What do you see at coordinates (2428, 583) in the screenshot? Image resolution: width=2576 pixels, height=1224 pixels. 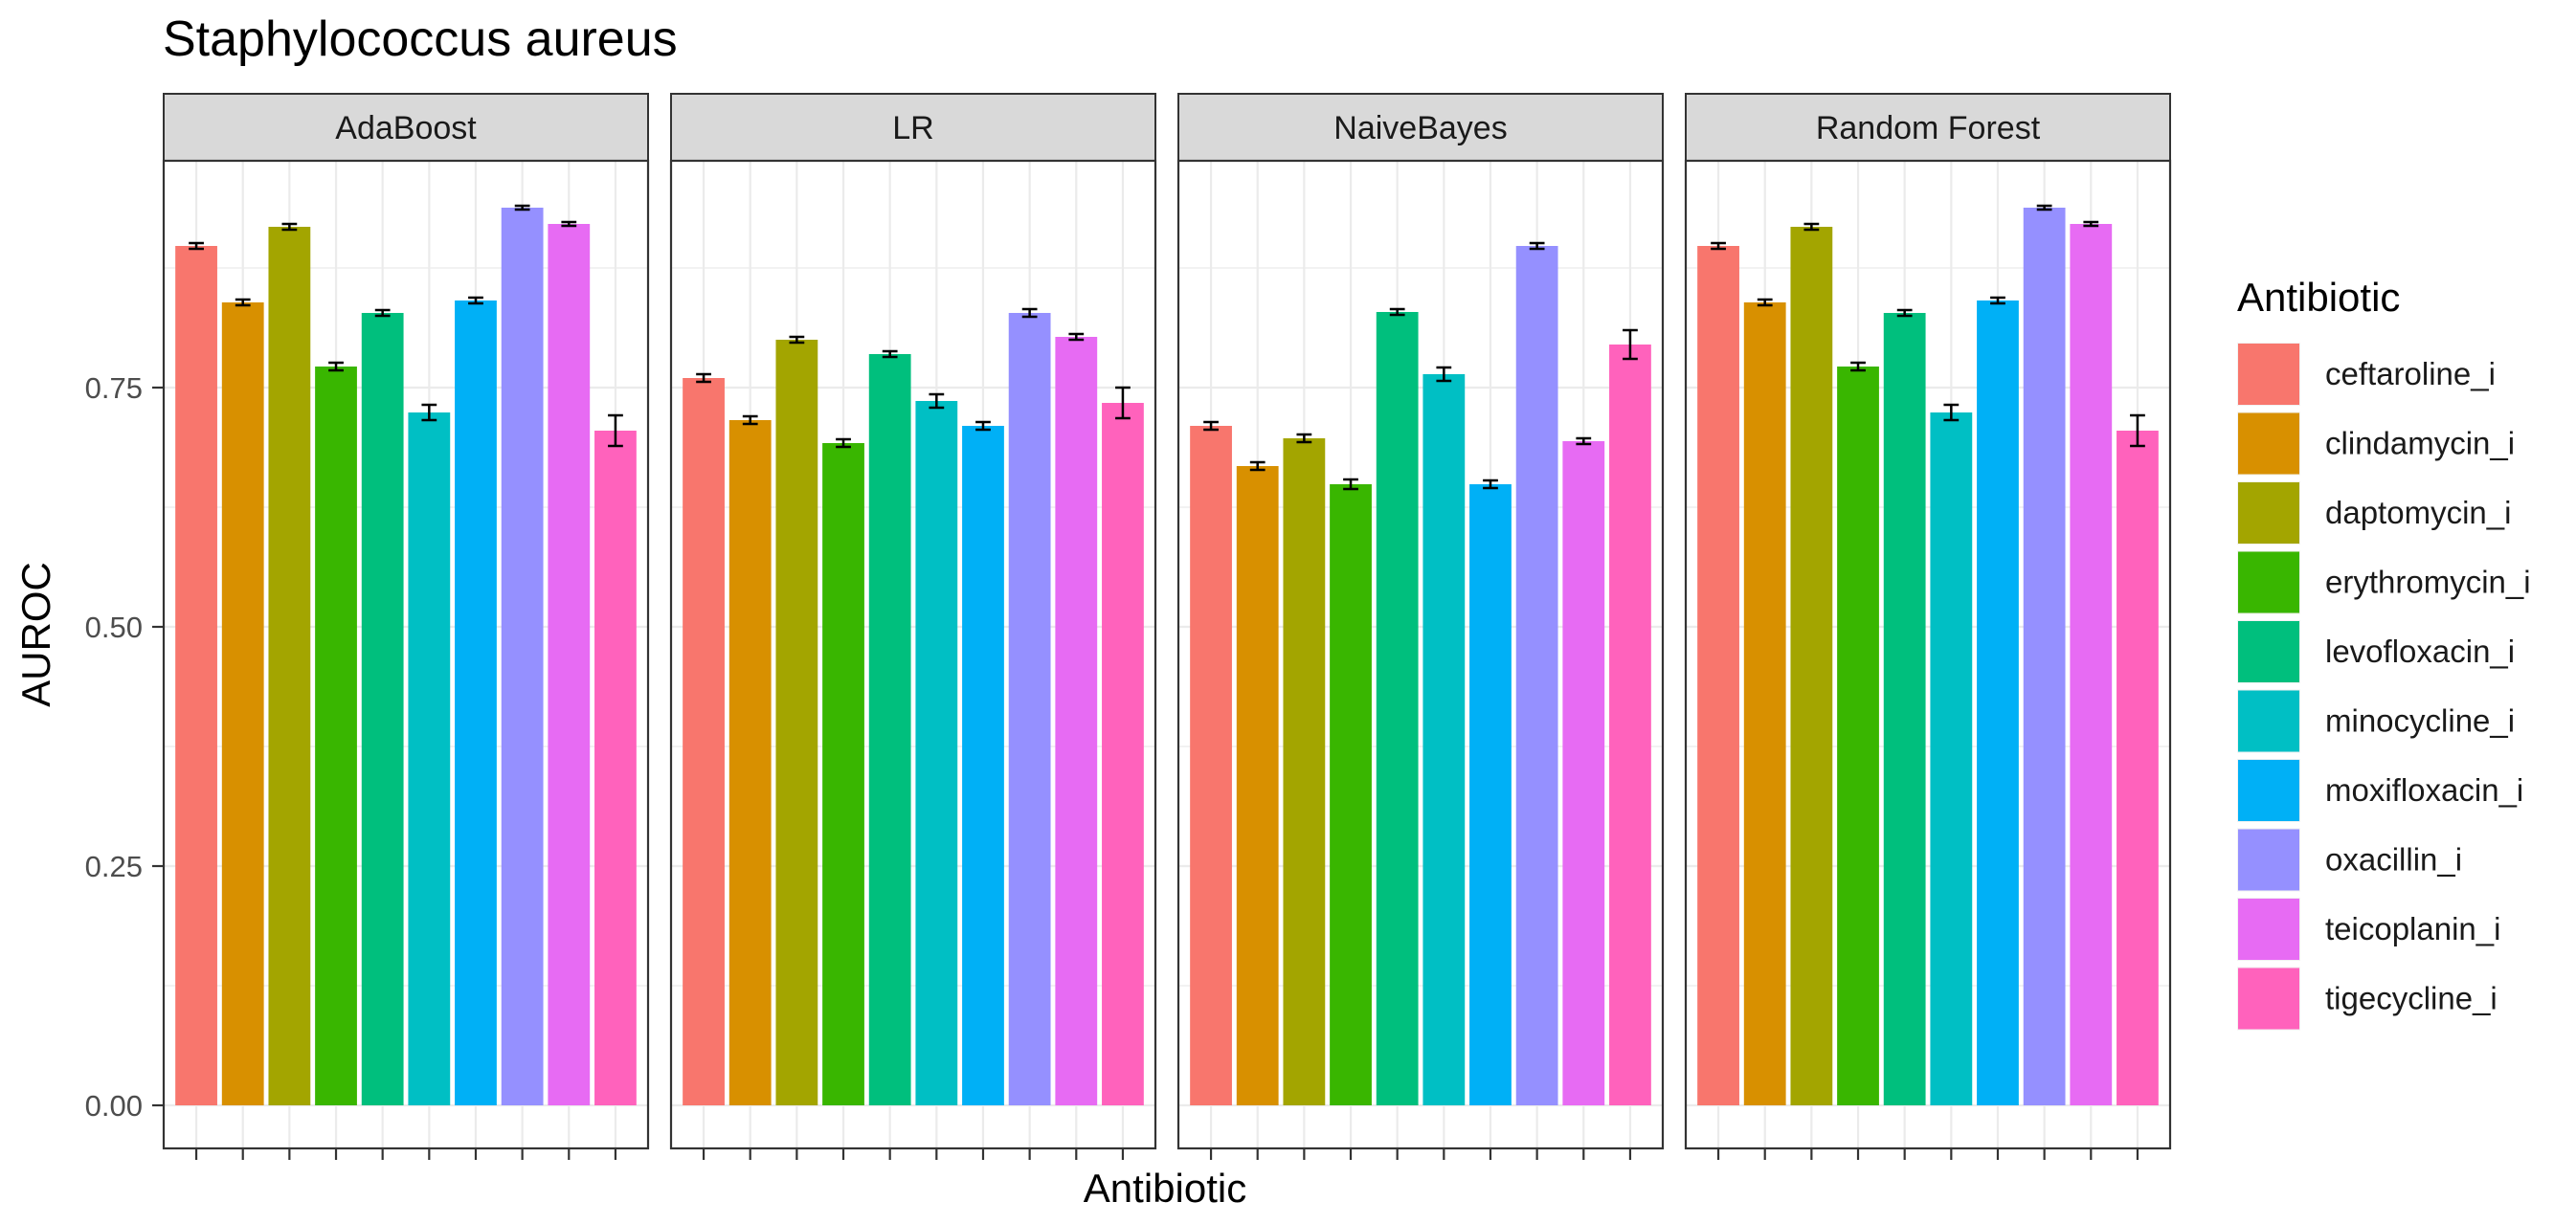 I see `legend-label: erythromycin_i` at bounding box center [2428, 583].